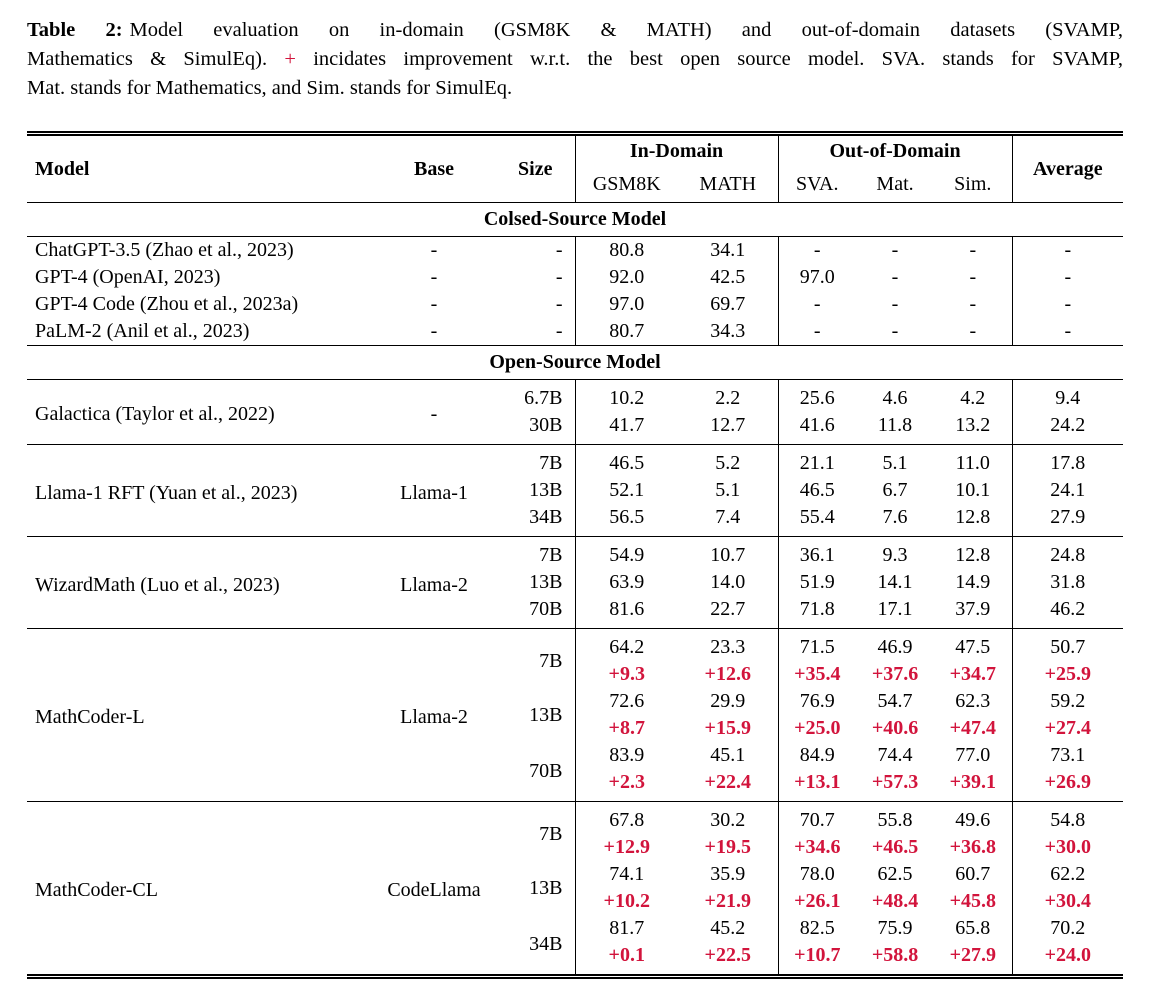  Describe the element at coordinates (575, 901) in the screenshot. I see `improvement-row: +10.2 +21.9 +26.1 +48.4 +45.8 +30.4` at that location.